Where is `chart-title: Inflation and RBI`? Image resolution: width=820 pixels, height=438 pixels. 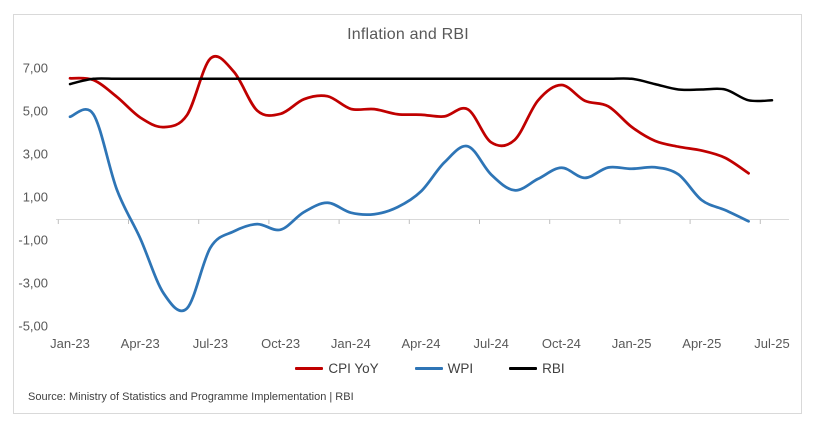
chart-title: Inflation and RBI is located at coordinates (408, 34).